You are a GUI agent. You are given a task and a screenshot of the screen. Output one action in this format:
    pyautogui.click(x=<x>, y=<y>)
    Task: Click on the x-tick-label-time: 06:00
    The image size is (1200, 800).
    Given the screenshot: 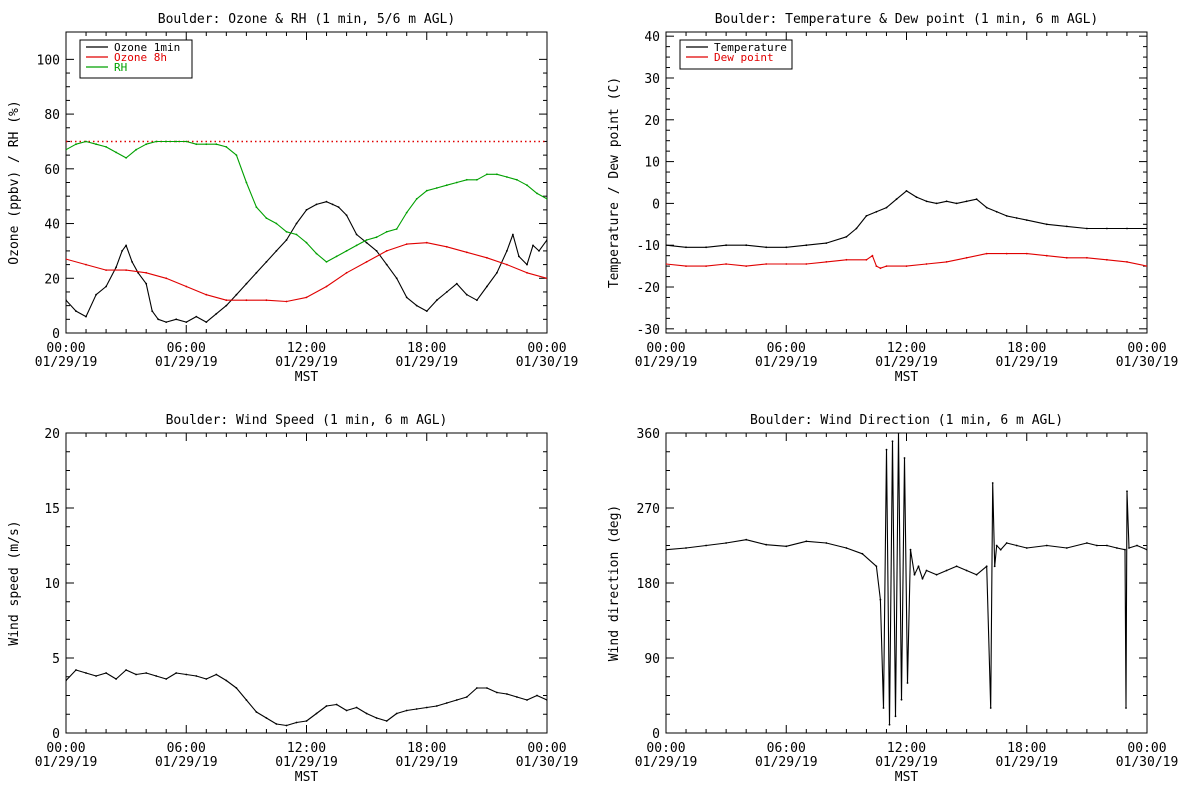 What is the action you would take?
    pyautogui.click(x=186, y=348)
    